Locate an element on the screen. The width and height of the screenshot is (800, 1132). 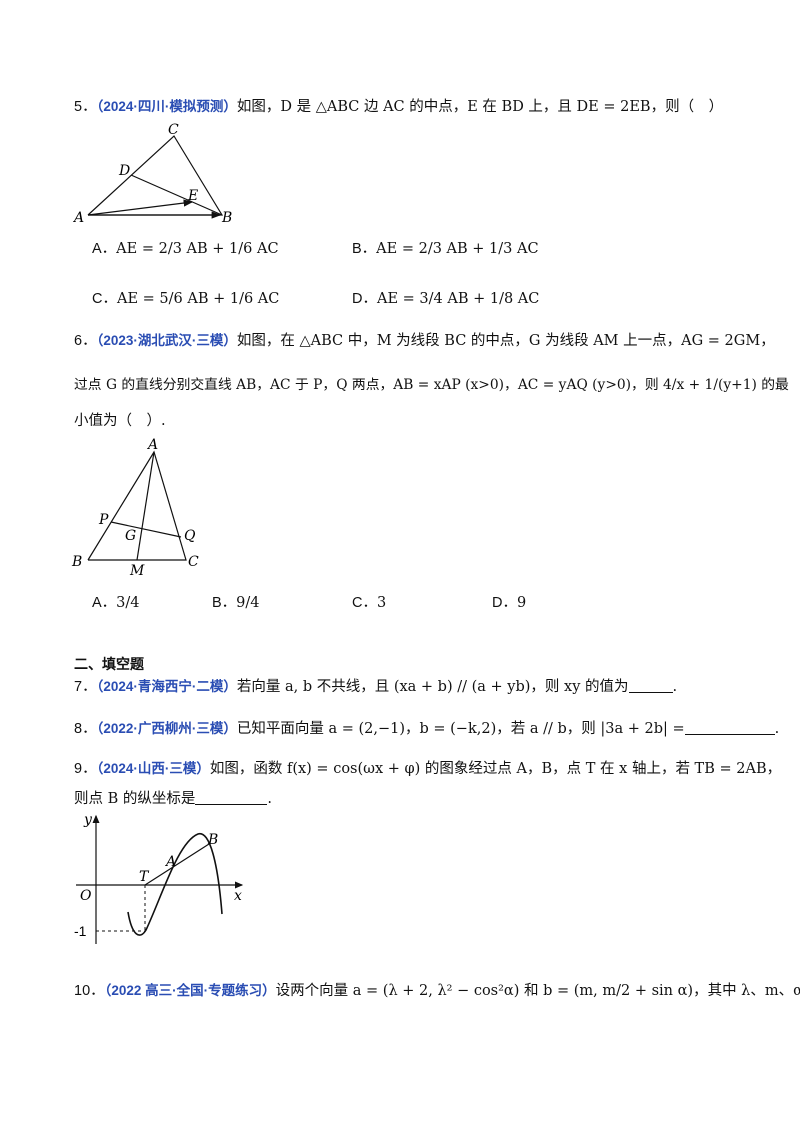
q9-label-y: y is located at coordinates (88, 820).